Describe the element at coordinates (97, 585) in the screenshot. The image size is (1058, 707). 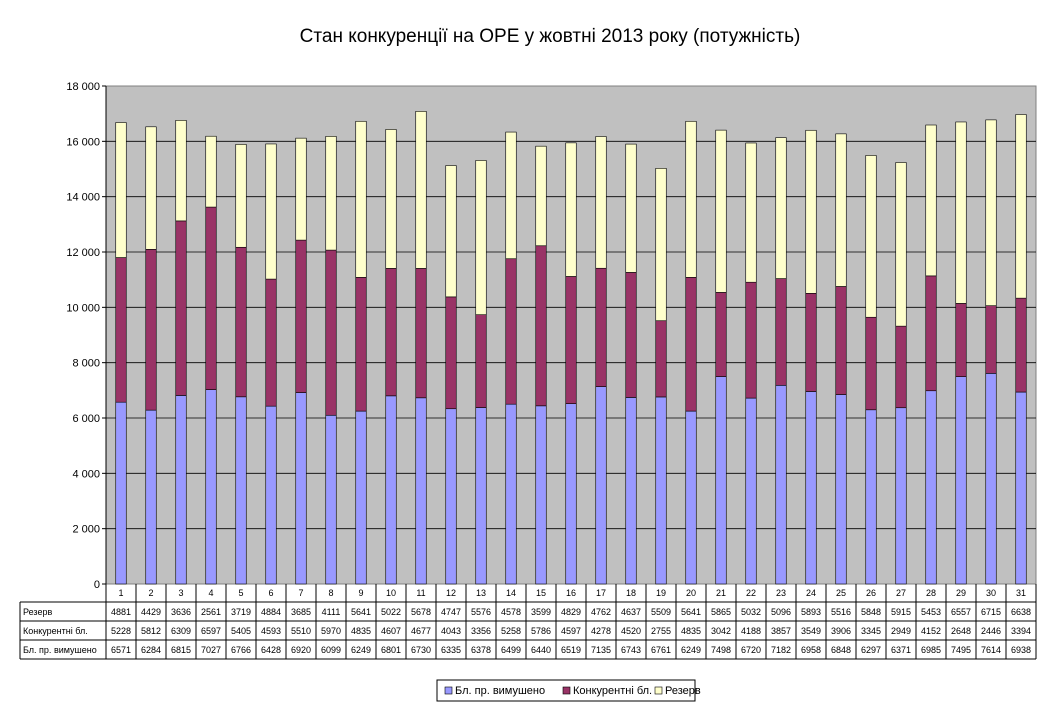
I see `y-tick-label: 0` at that location.